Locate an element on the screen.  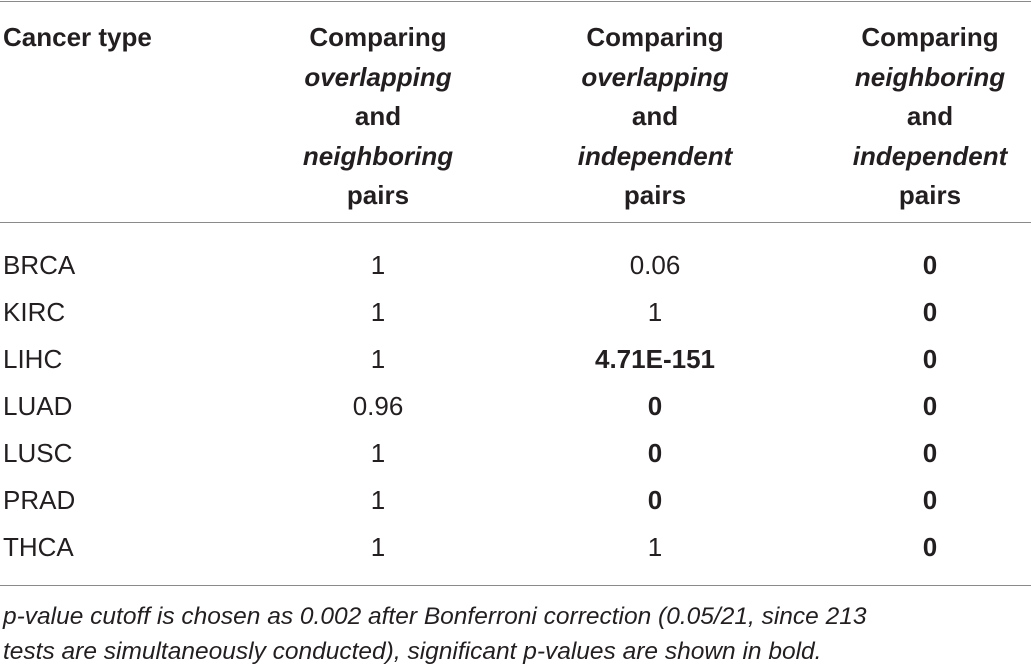
row-label: THCA is located at coordinates (38, 547).